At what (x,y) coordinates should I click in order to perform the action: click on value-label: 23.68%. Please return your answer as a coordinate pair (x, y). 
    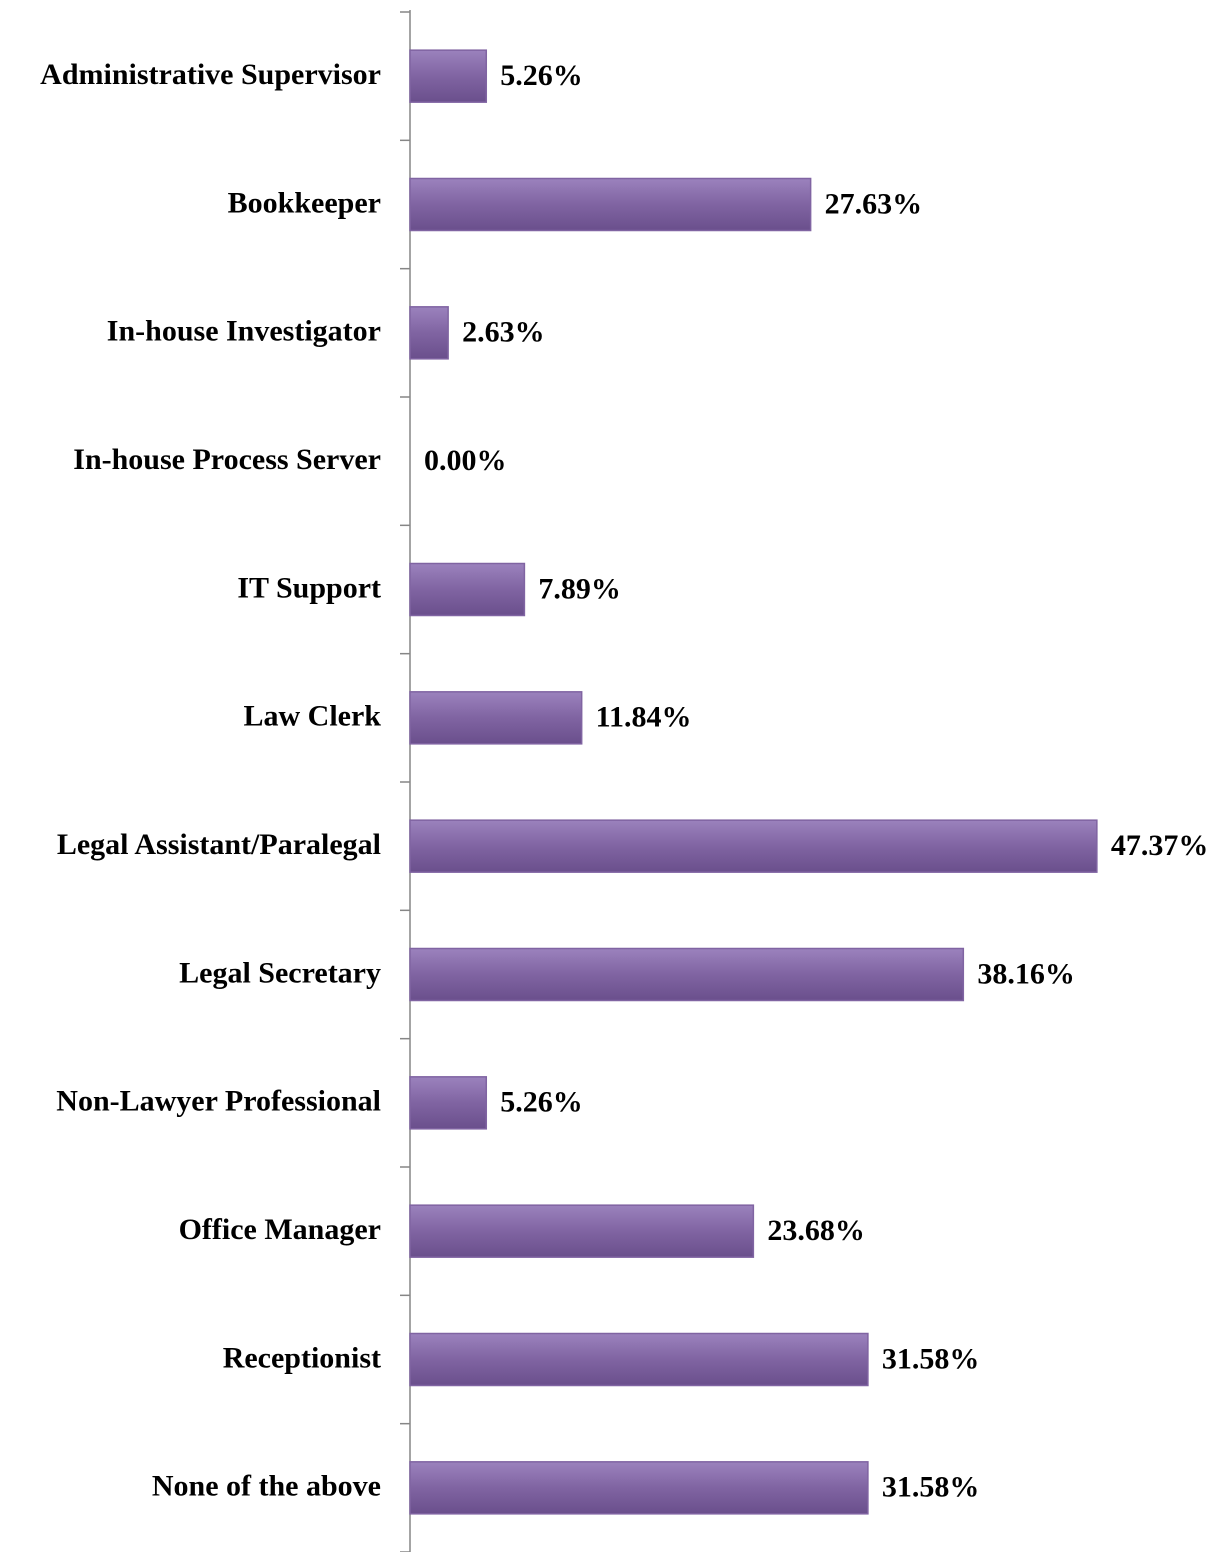
    Looking at the image, I should click on (816, 1230).